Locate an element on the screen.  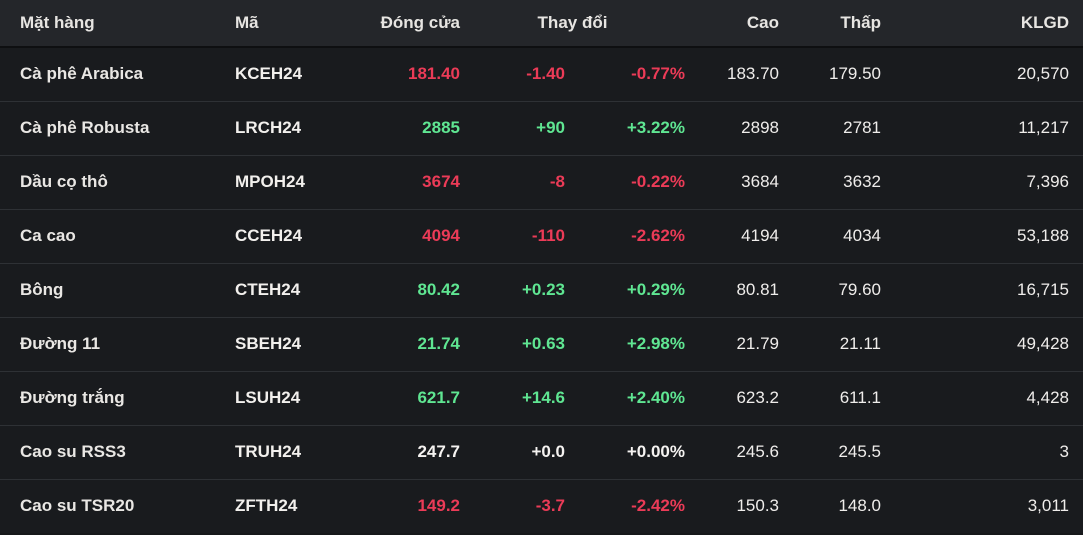
low-price: 2781 is located at coordinates (862, 127).